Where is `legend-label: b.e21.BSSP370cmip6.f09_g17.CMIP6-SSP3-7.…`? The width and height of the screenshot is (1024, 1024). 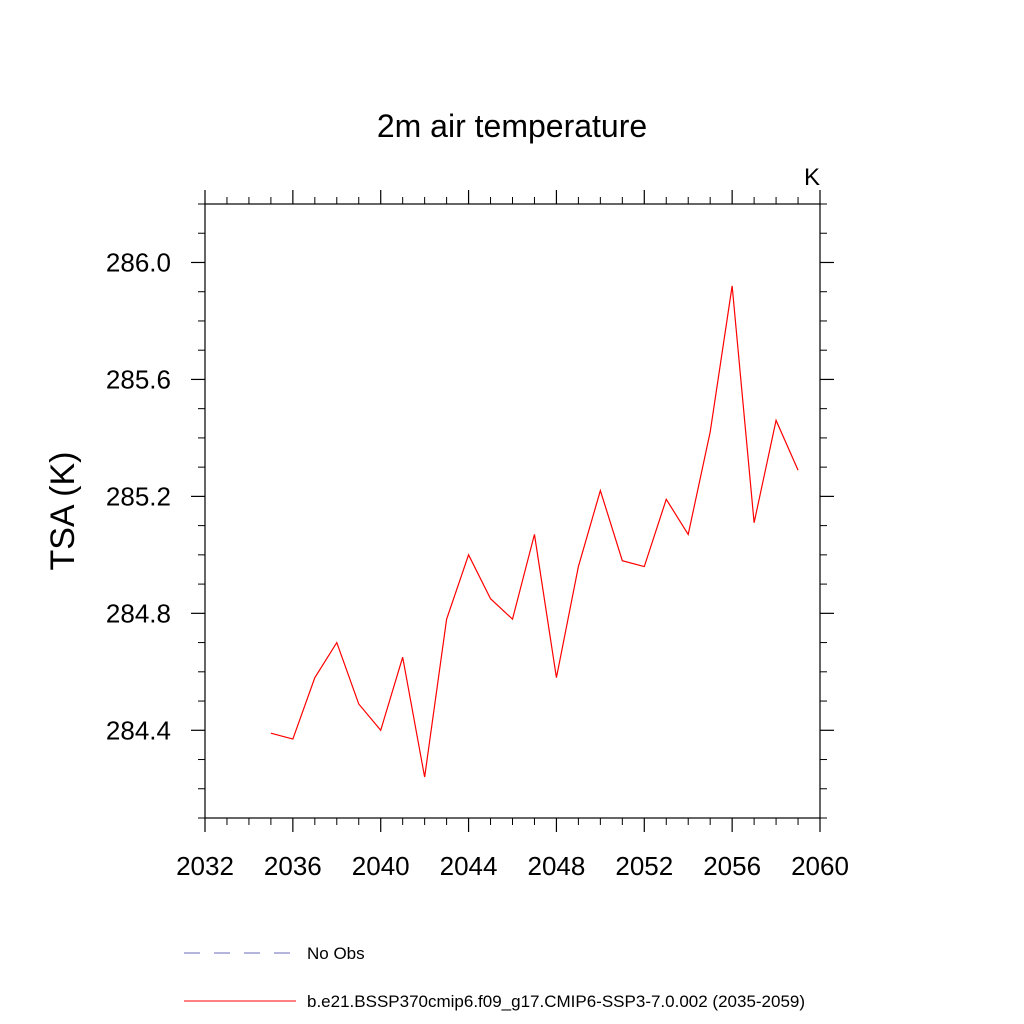 legend-label: b.e21.BSSP370cmip6.f09_g17.CMIP6-SSP3-7.… is located at coordinates (556, 1001).